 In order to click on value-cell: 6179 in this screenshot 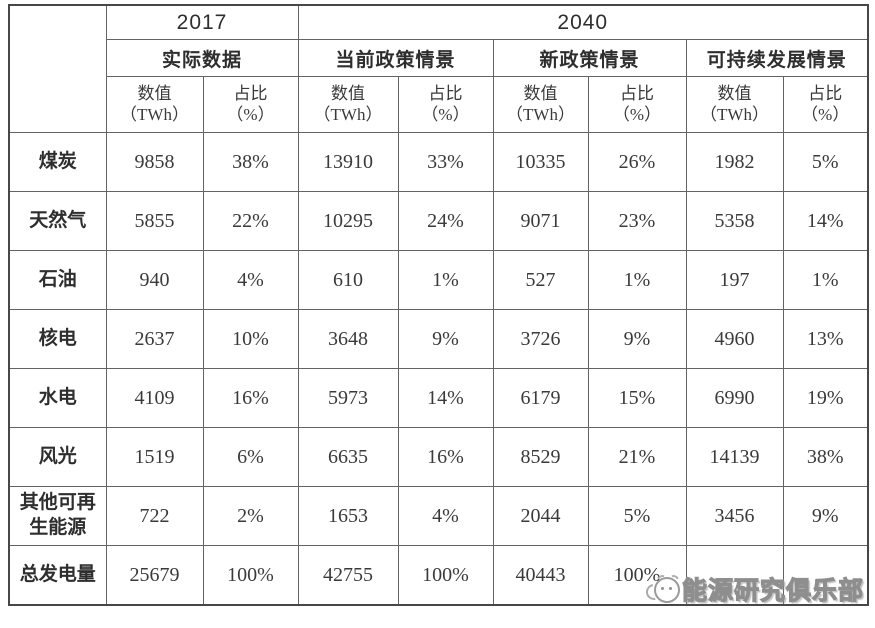, I will do `click(540, 398)`.